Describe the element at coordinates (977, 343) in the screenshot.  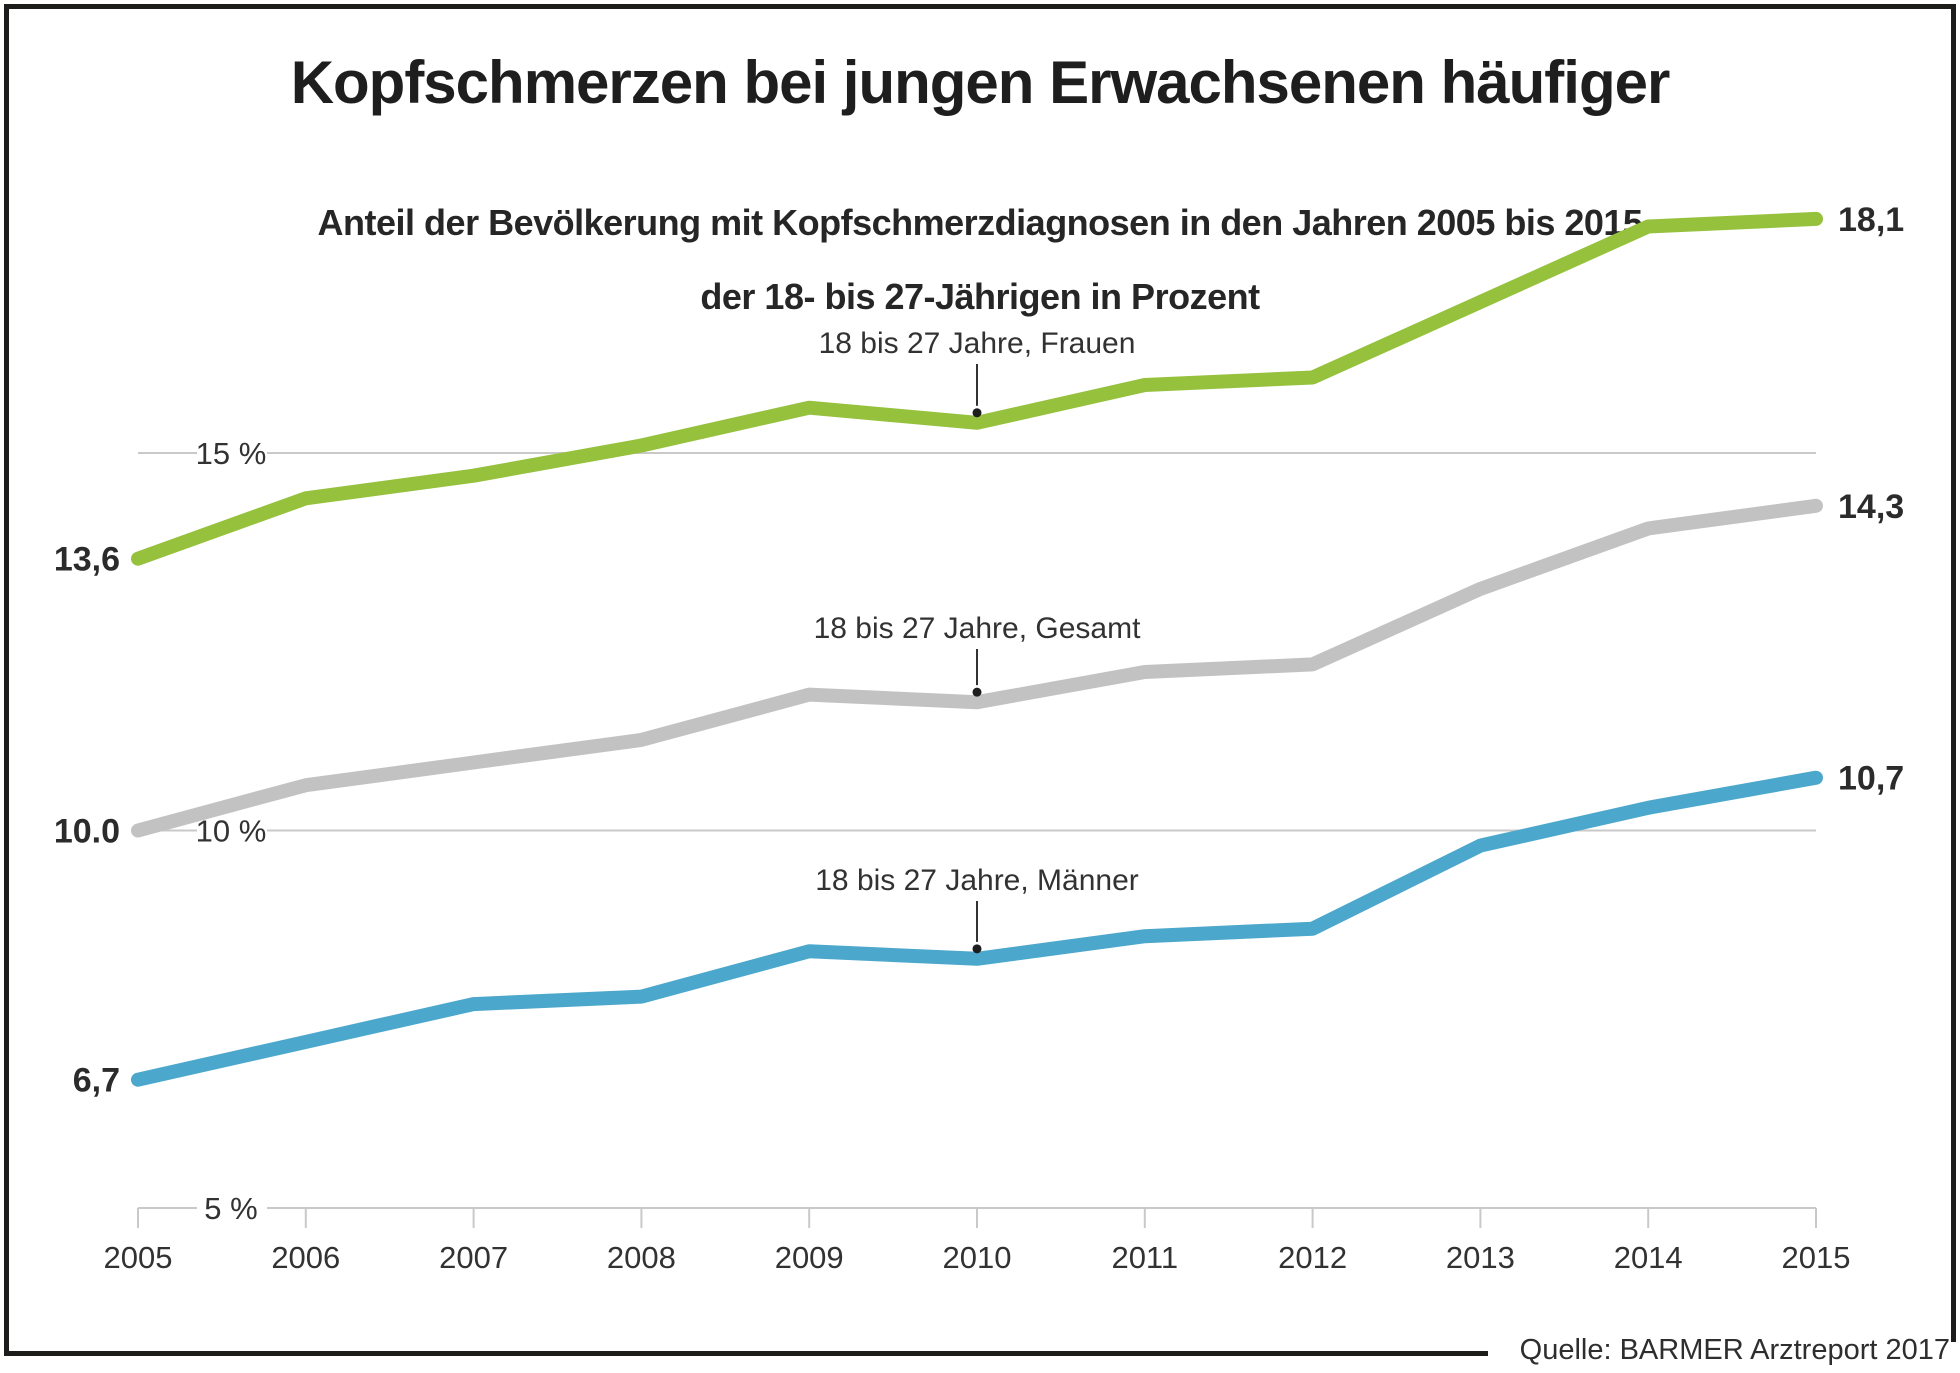
I see `series-annotation-label: 18 bis 27 Jahre, Frauen` at that location.